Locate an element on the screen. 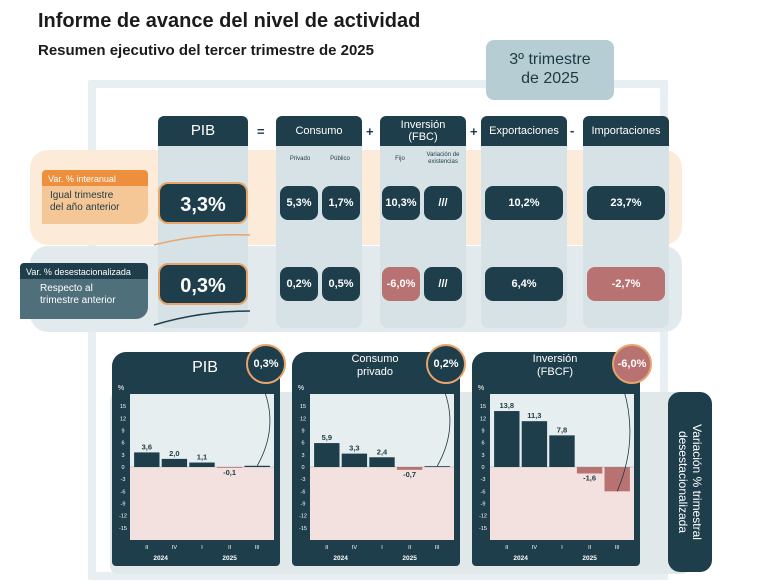 The width and height of the screenshot is (760, 583). side-label: Variación % trimestral desestacionalizada is located at coordinates (690, 482).